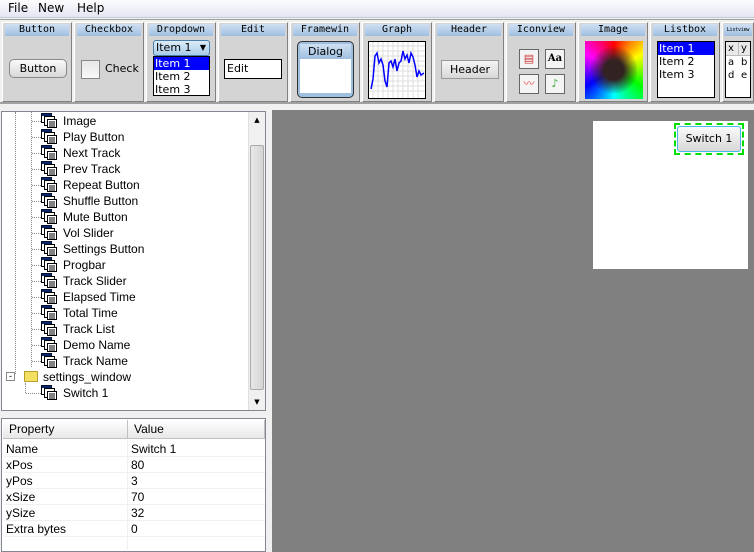 The height and width of the screenshot is (552, 754). What do you see at coordinates (744, 75) in the screenshot?
I see `listview-cell: e` at bounding box center [744, 75].